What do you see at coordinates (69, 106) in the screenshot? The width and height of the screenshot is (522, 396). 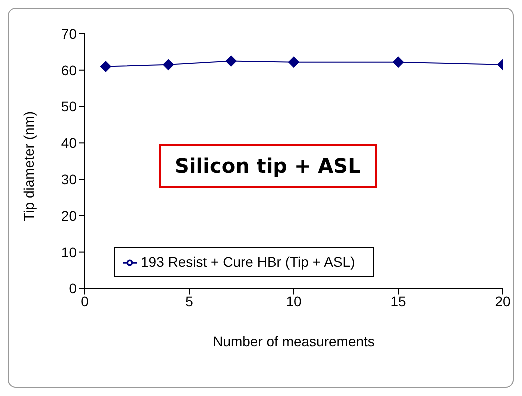 I see `y-tick-label: 50` at bounding box center [69, 106].